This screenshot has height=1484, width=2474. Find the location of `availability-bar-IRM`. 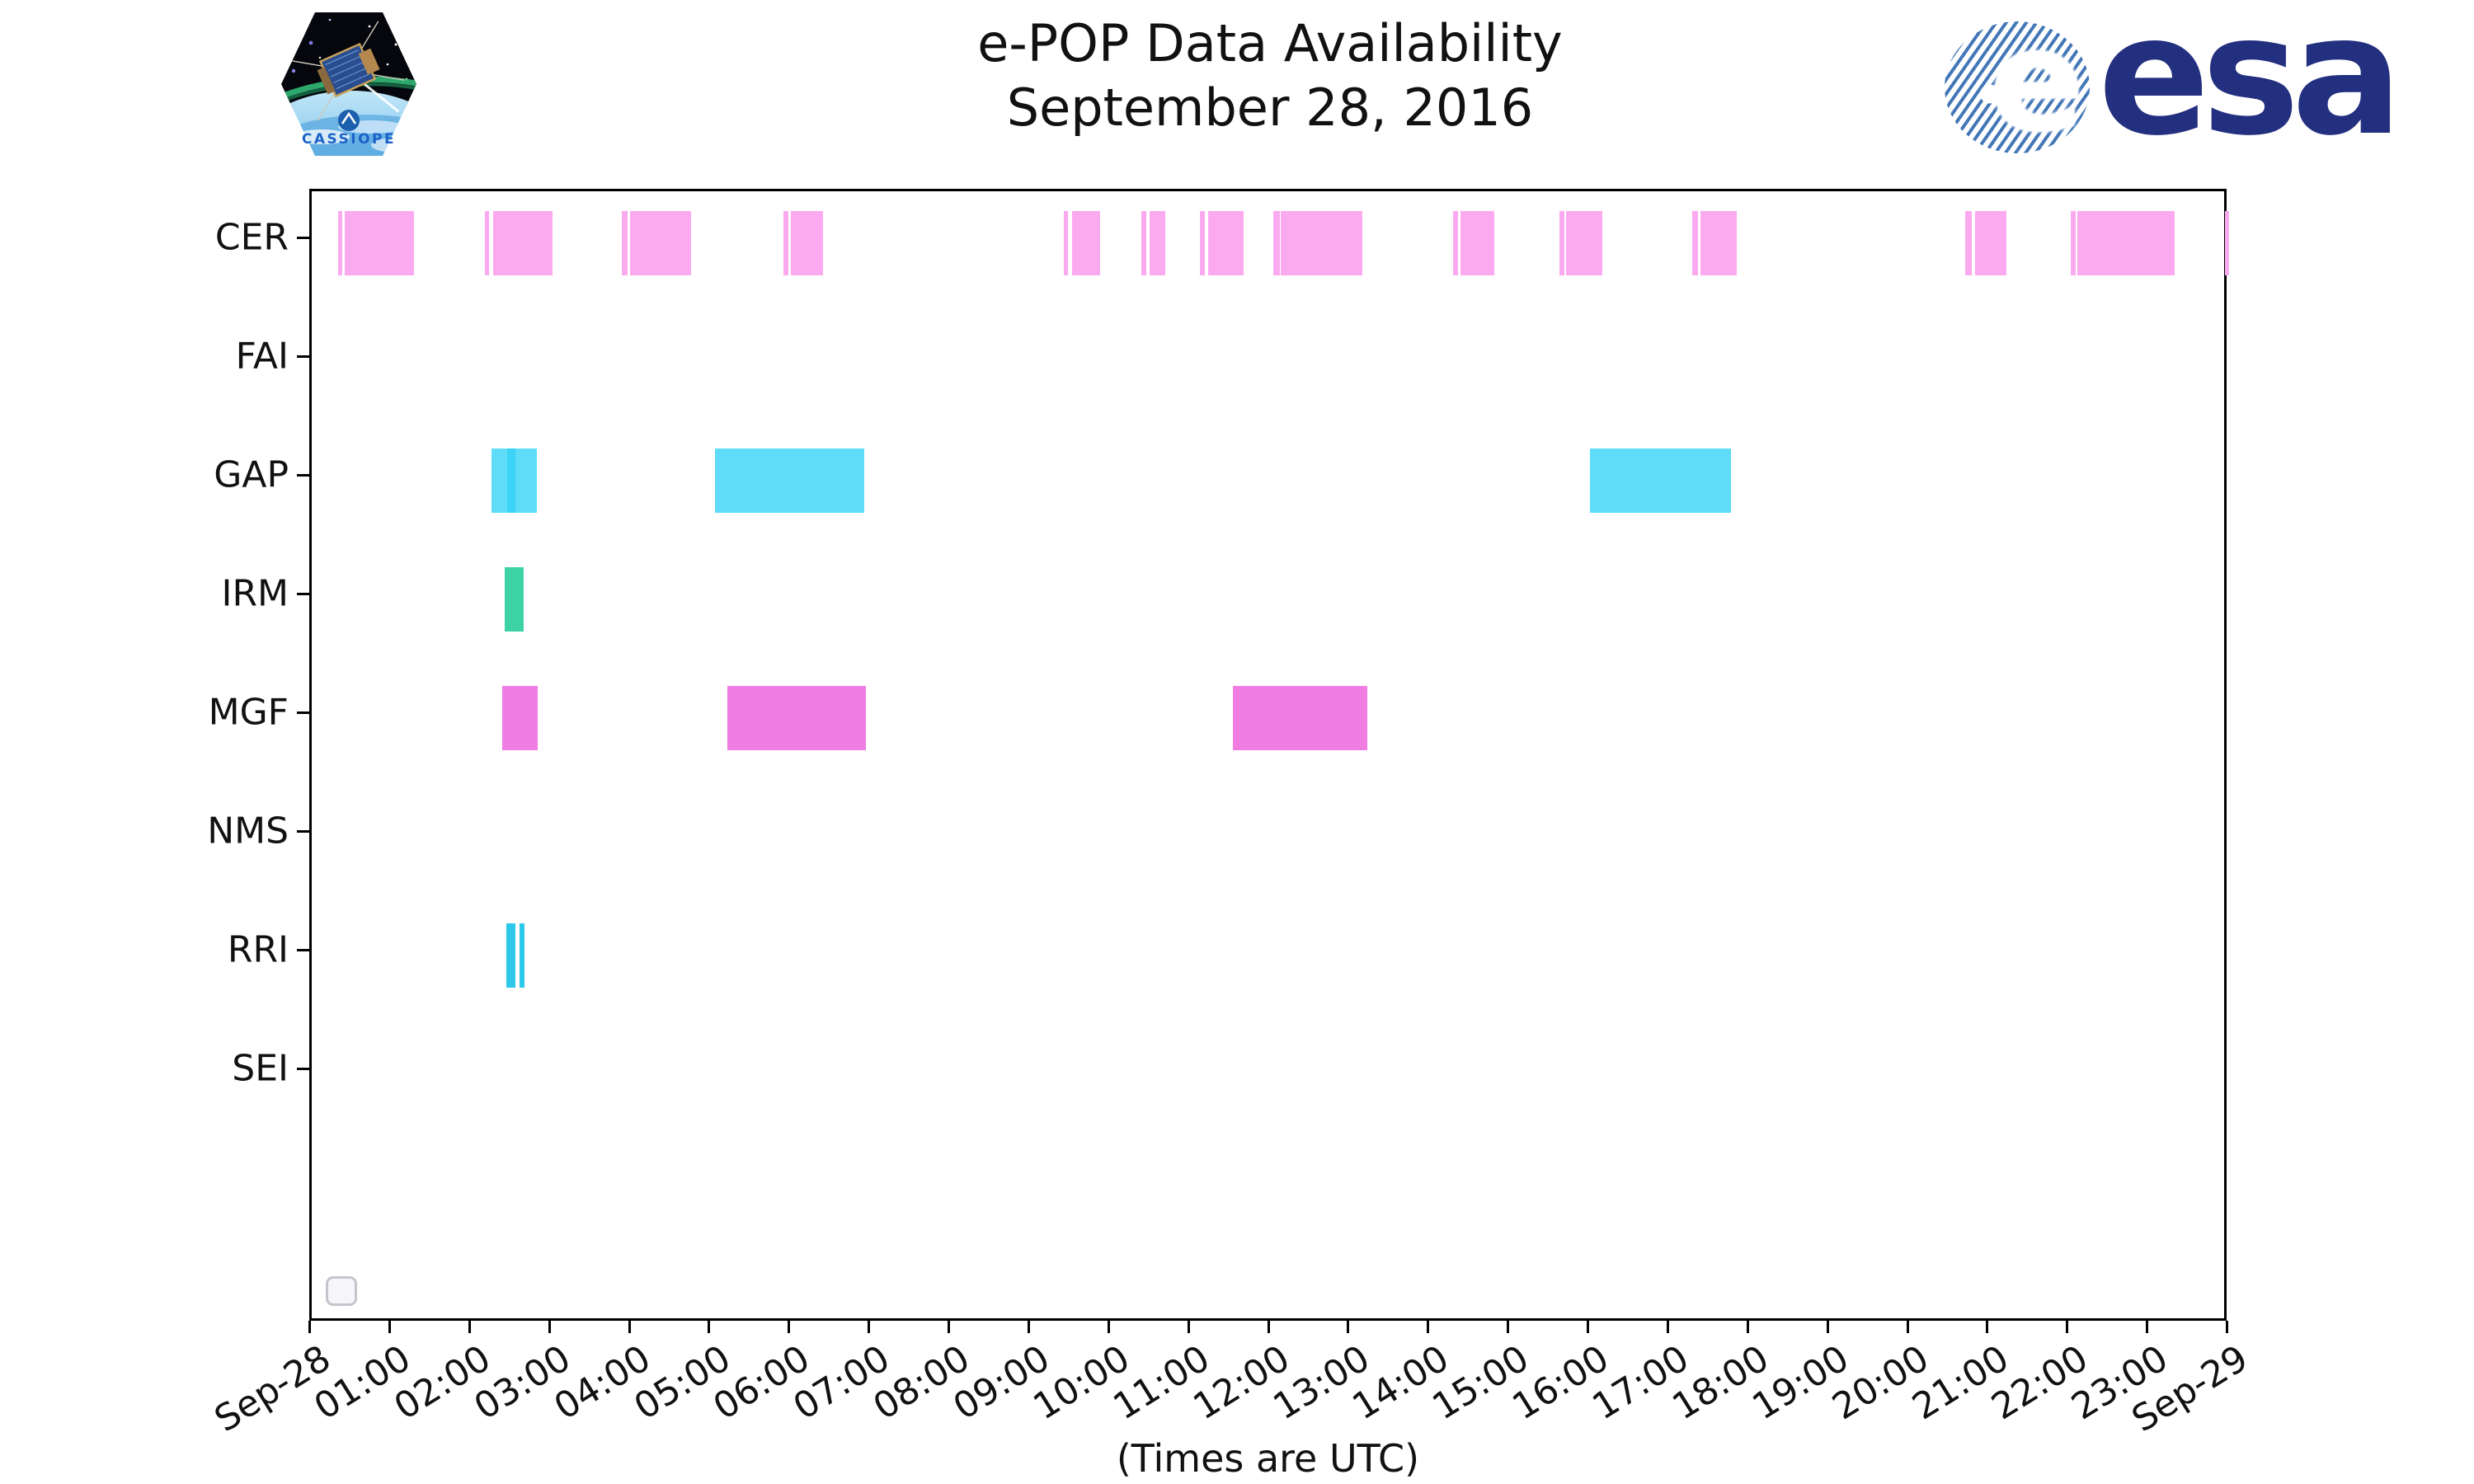

availability-bar-IRM is located at coordinates (514, 599).